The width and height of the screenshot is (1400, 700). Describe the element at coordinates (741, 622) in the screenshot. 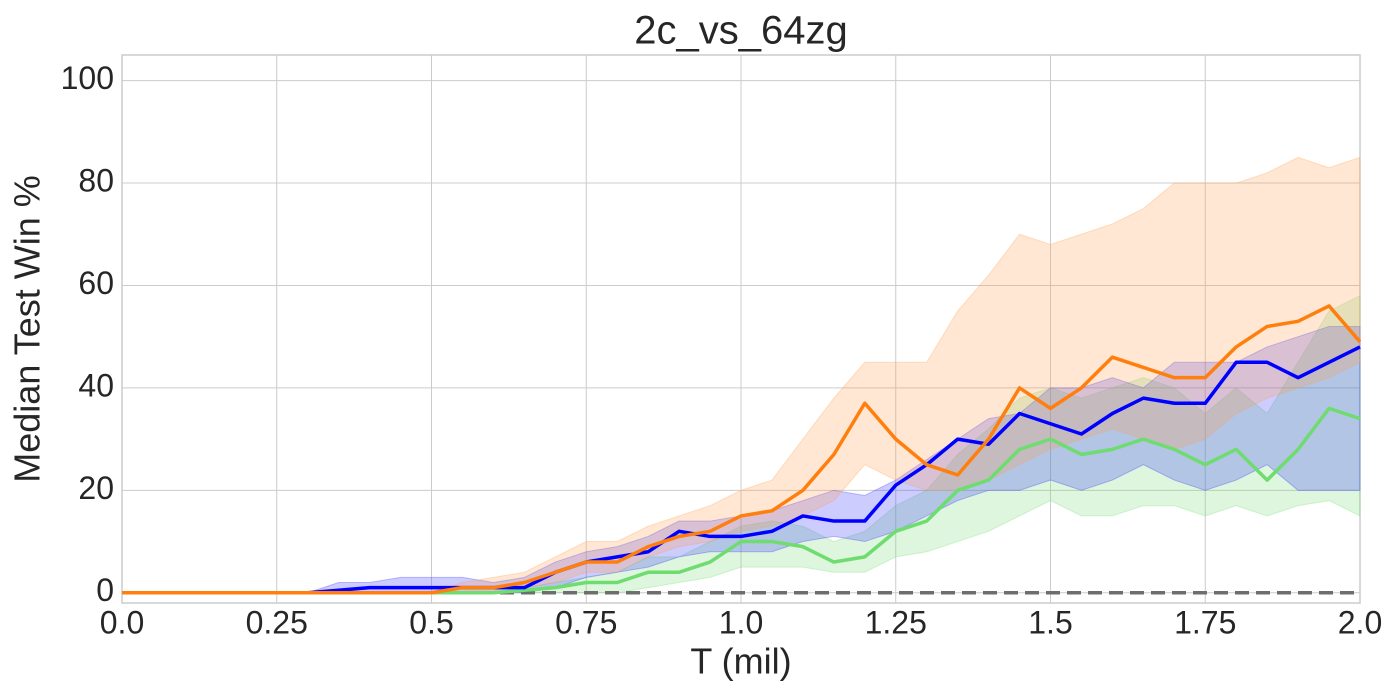

I see `x-tick-label: 1.0` at that location.